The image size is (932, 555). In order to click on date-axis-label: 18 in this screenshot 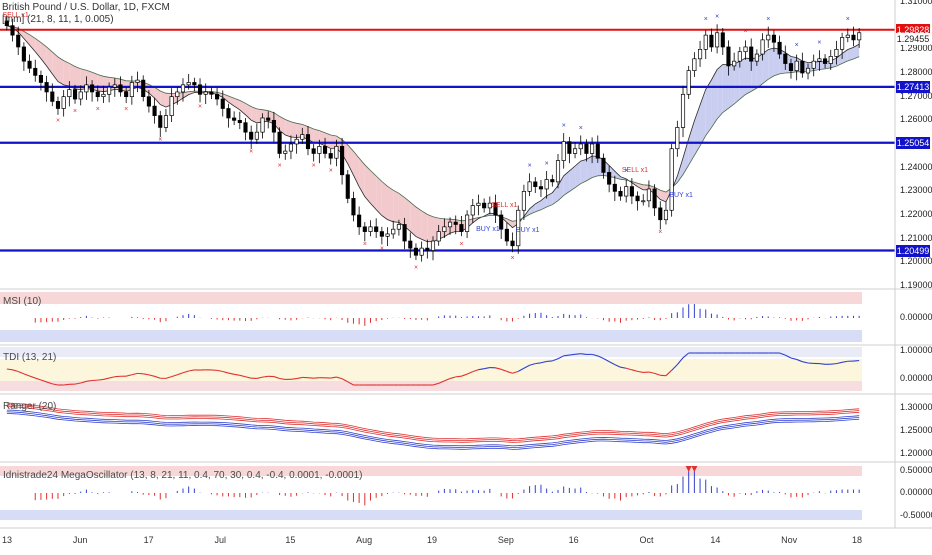, I will do `click(857, 540)`.